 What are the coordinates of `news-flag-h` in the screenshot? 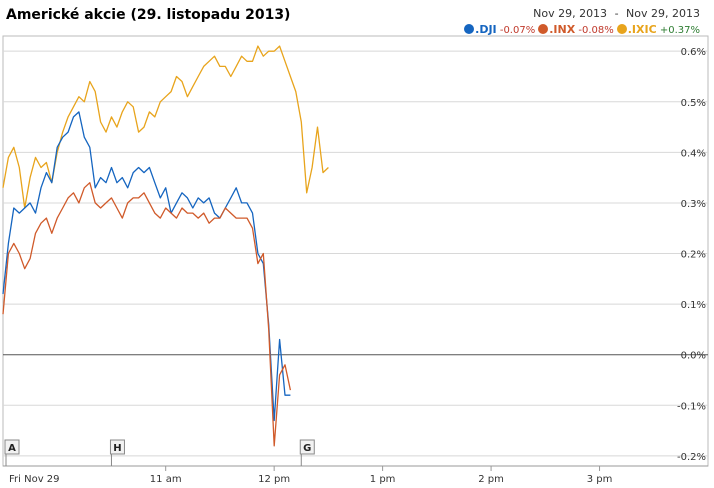 It's located at (117, 447).